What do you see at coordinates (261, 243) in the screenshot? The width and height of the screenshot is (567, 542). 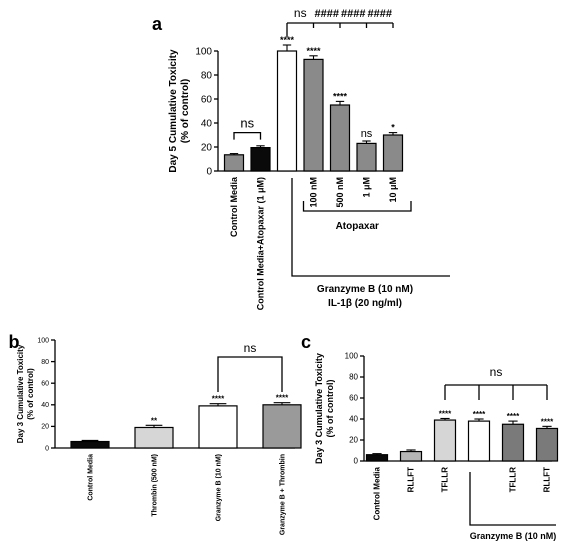 I see `x-category-label: Control Media+Atopaxar (1 μM)` at bounding box center [261, 243].